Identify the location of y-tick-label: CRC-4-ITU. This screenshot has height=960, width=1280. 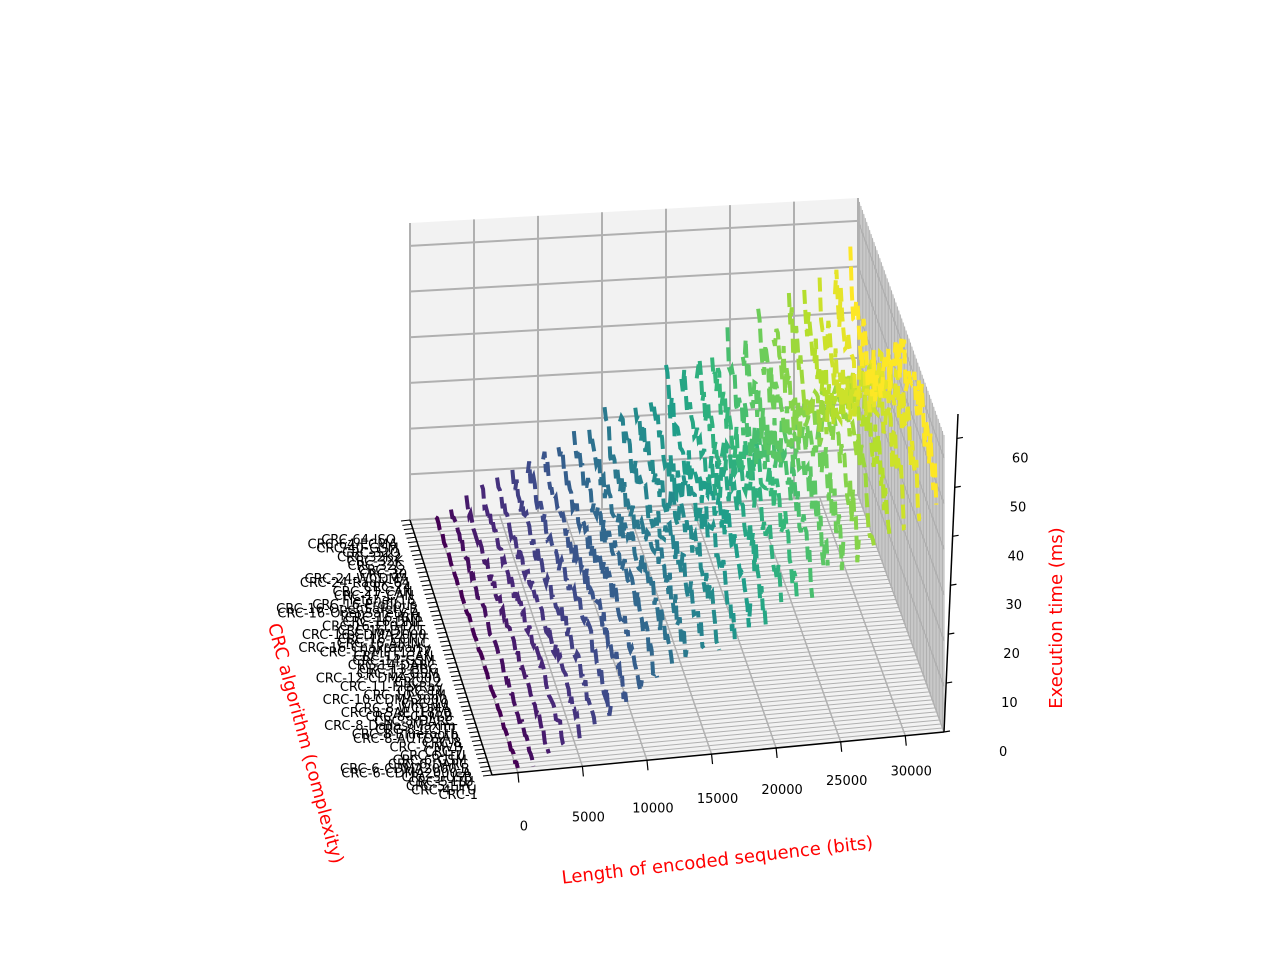
(443, 791).